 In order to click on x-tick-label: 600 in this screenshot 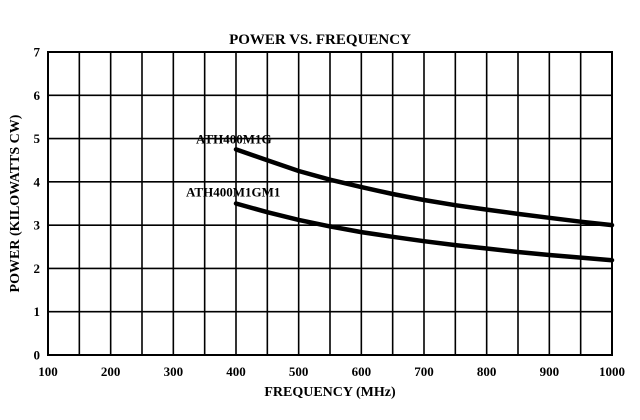, I will do `click(362, 371)`.